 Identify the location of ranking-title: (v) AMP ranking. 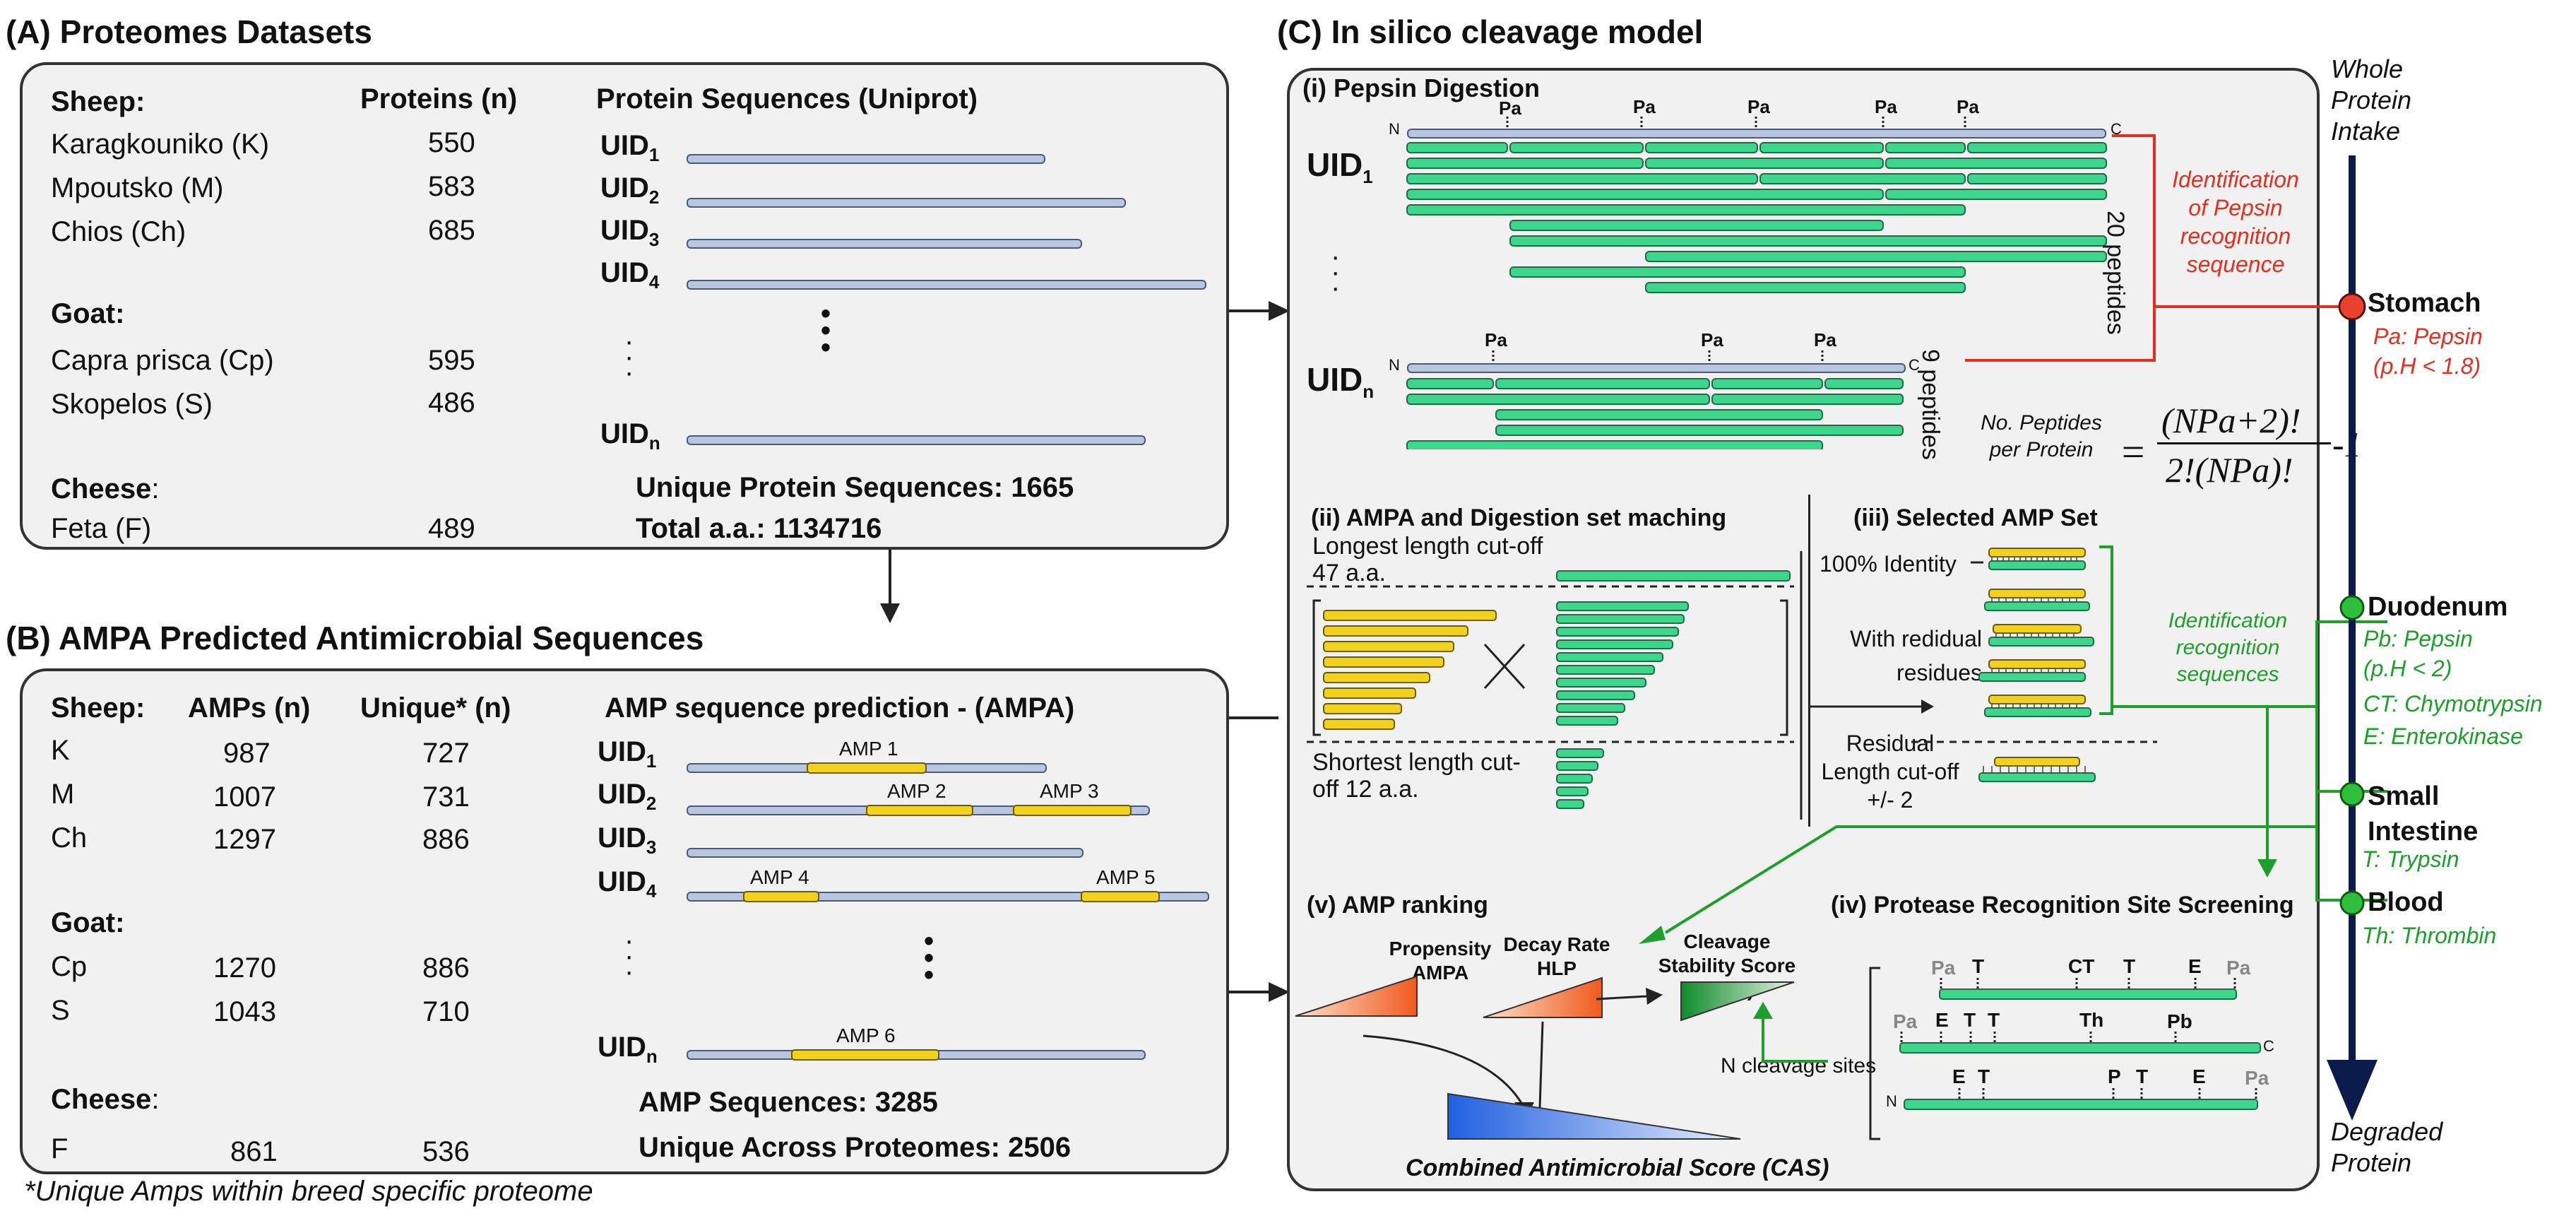
(1397, 905).